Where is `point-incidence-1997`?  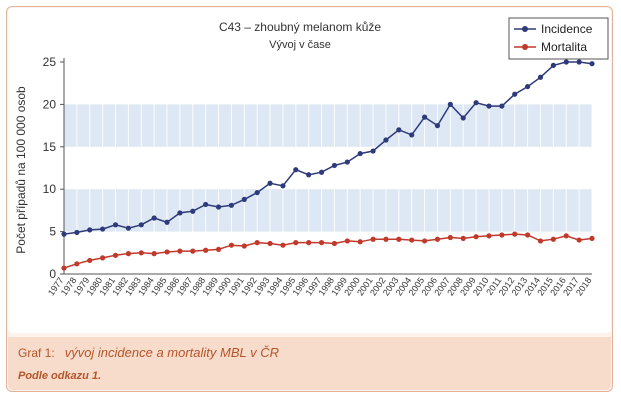
point-incidence-1997 is located at coordinates (321, 172).